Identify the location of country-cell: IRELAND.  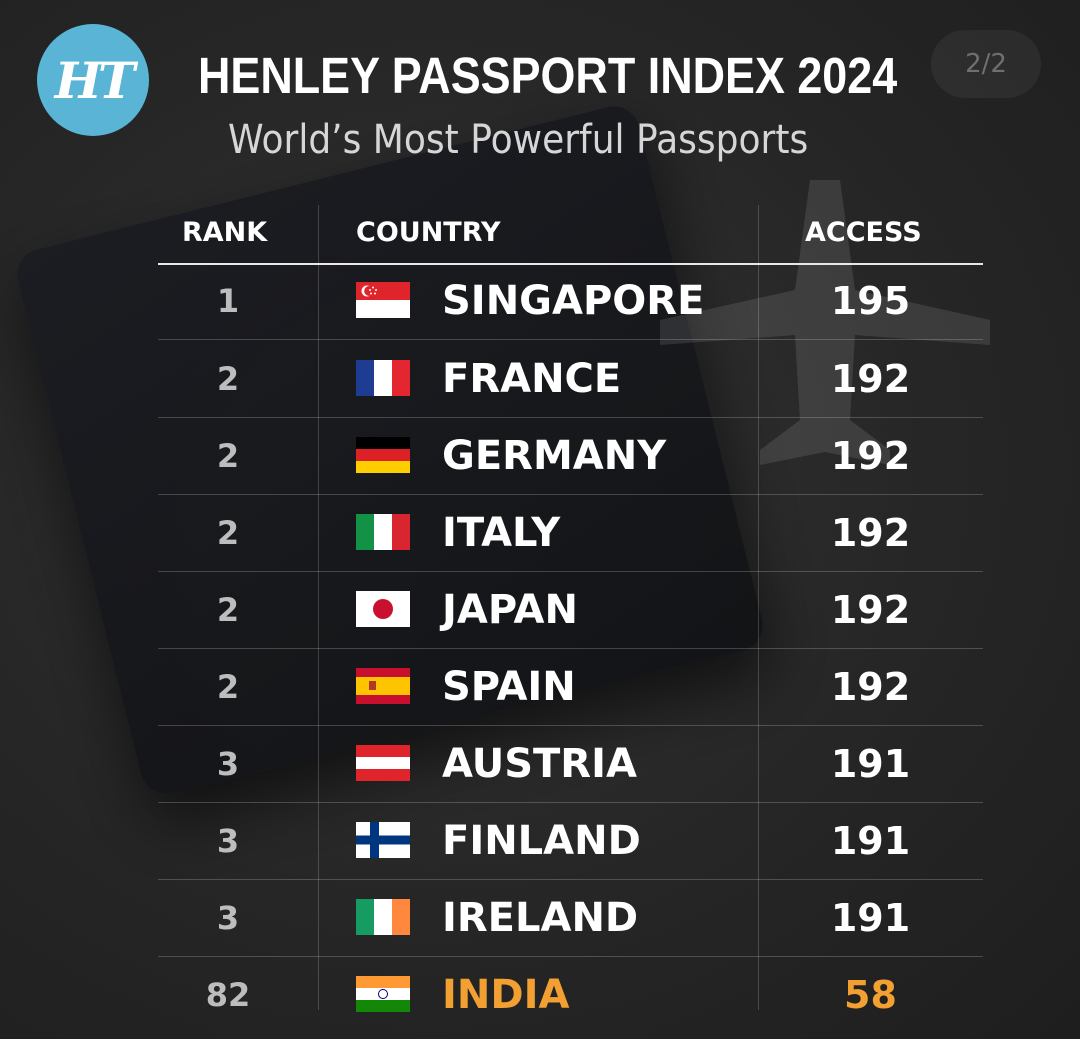
(540, 917).